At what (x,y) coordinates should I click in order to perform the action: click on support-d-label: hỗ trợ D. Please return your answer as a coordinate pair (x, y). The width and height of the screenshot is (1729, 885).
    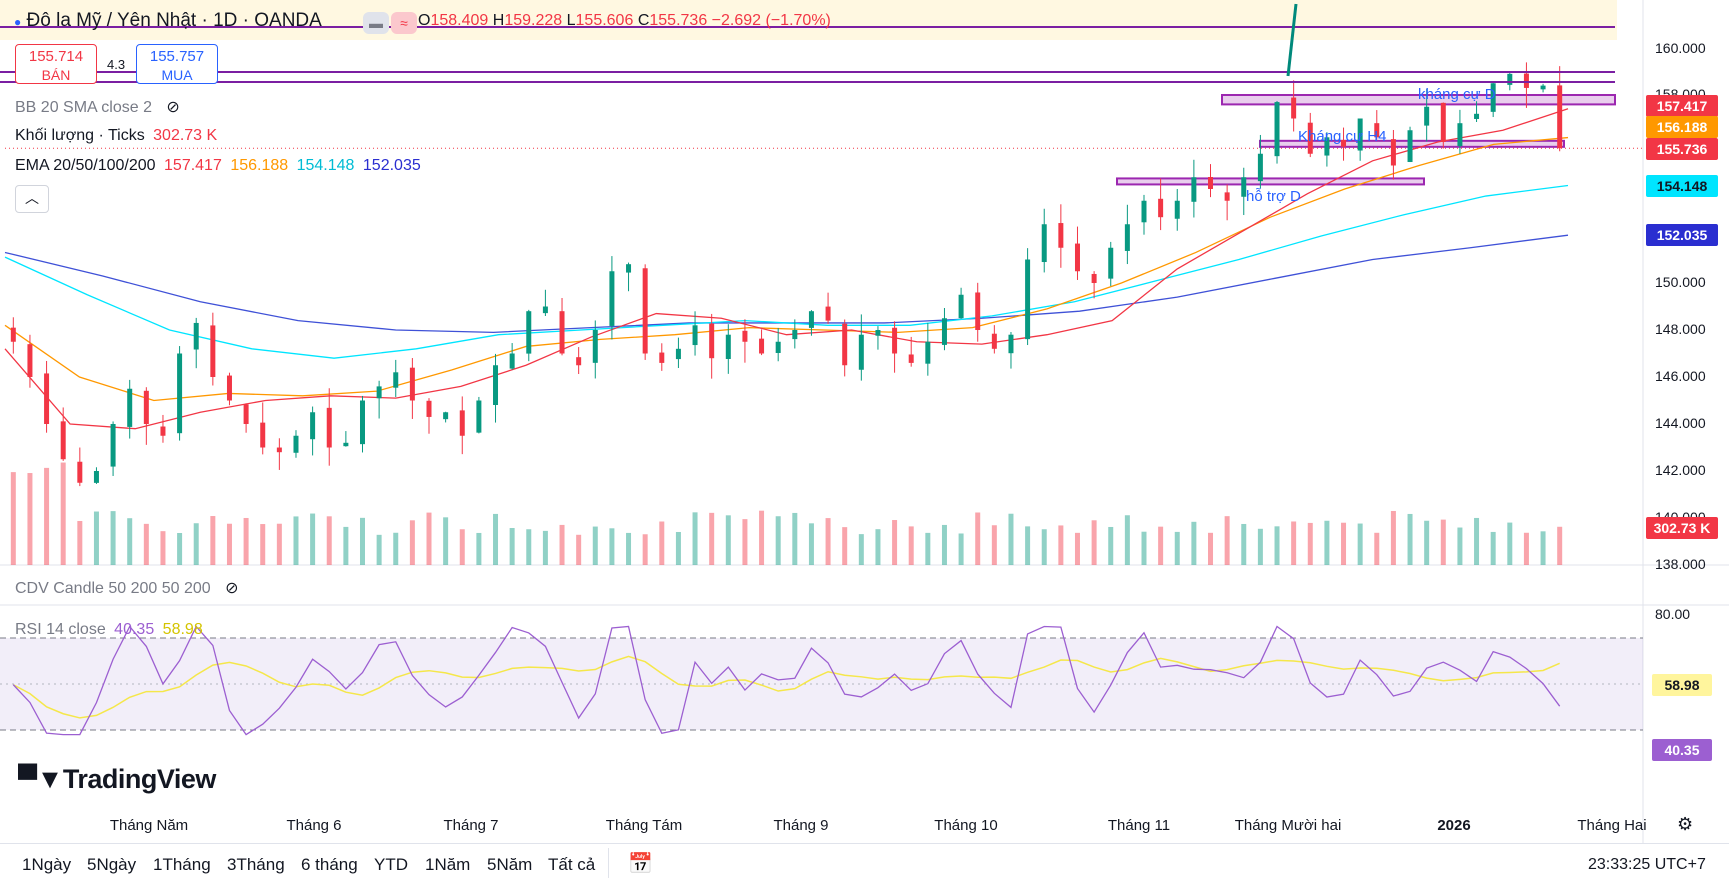
    Looking at the image, I should click on (1273, 196).